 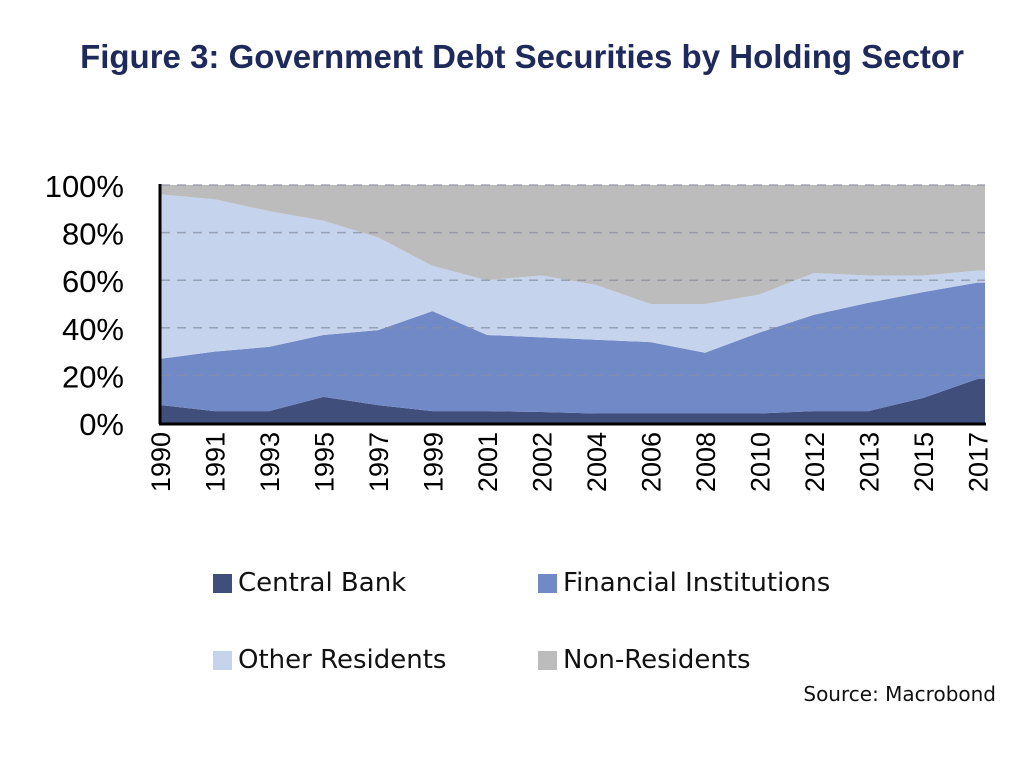 What do you see at coordinates (161, 462) in the screenshot?
I see `x-tick-label: 1990` at bounding box center [161, 462].